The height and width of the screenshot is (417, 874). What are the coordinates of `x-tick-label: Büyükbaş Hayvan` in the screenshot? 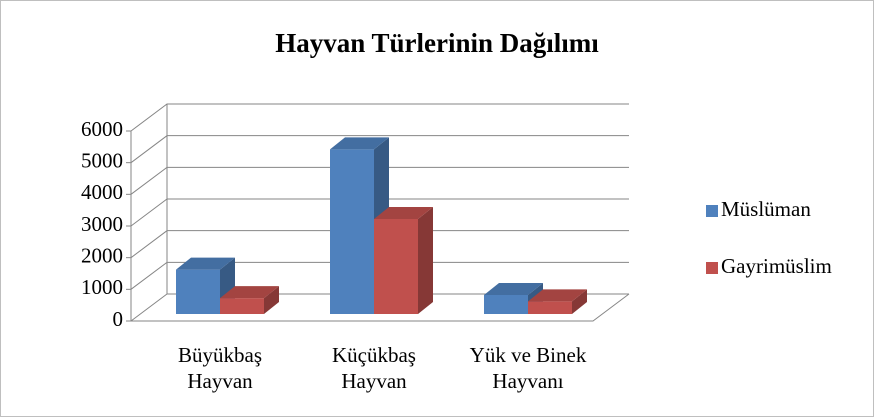 It's located at (220, 368).